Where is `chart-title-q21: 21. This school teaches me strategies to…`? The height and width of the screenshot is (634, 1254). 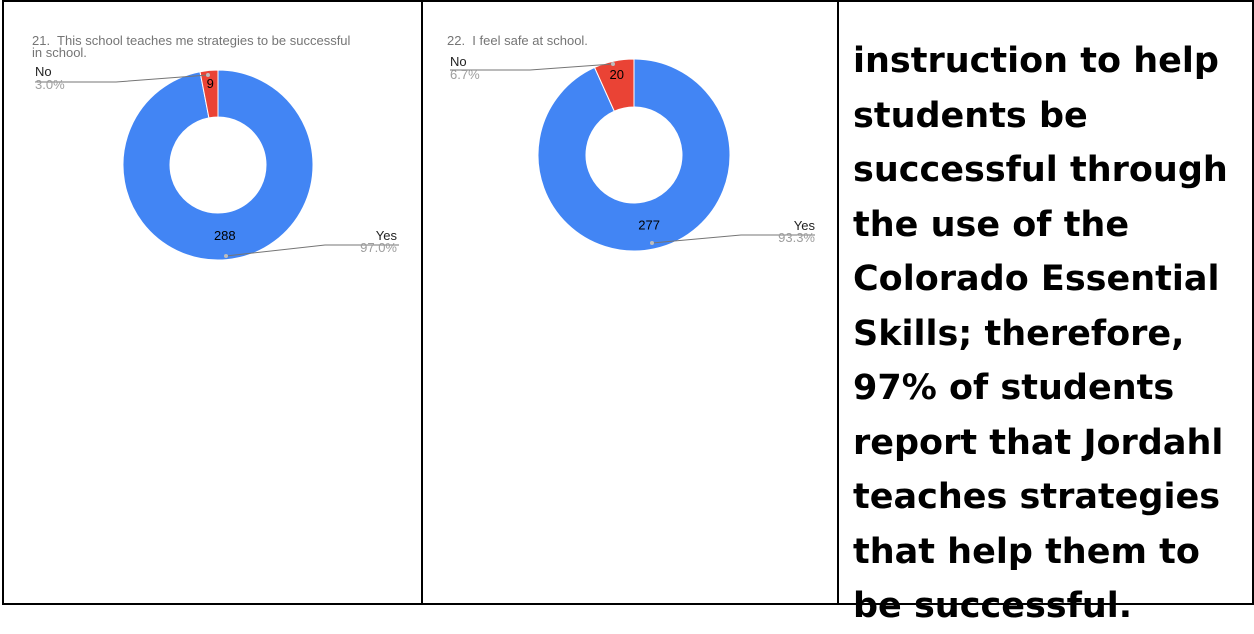 chart-title-q21: 21. This school teaches me strategies to… is located at coordinates (191, 46).